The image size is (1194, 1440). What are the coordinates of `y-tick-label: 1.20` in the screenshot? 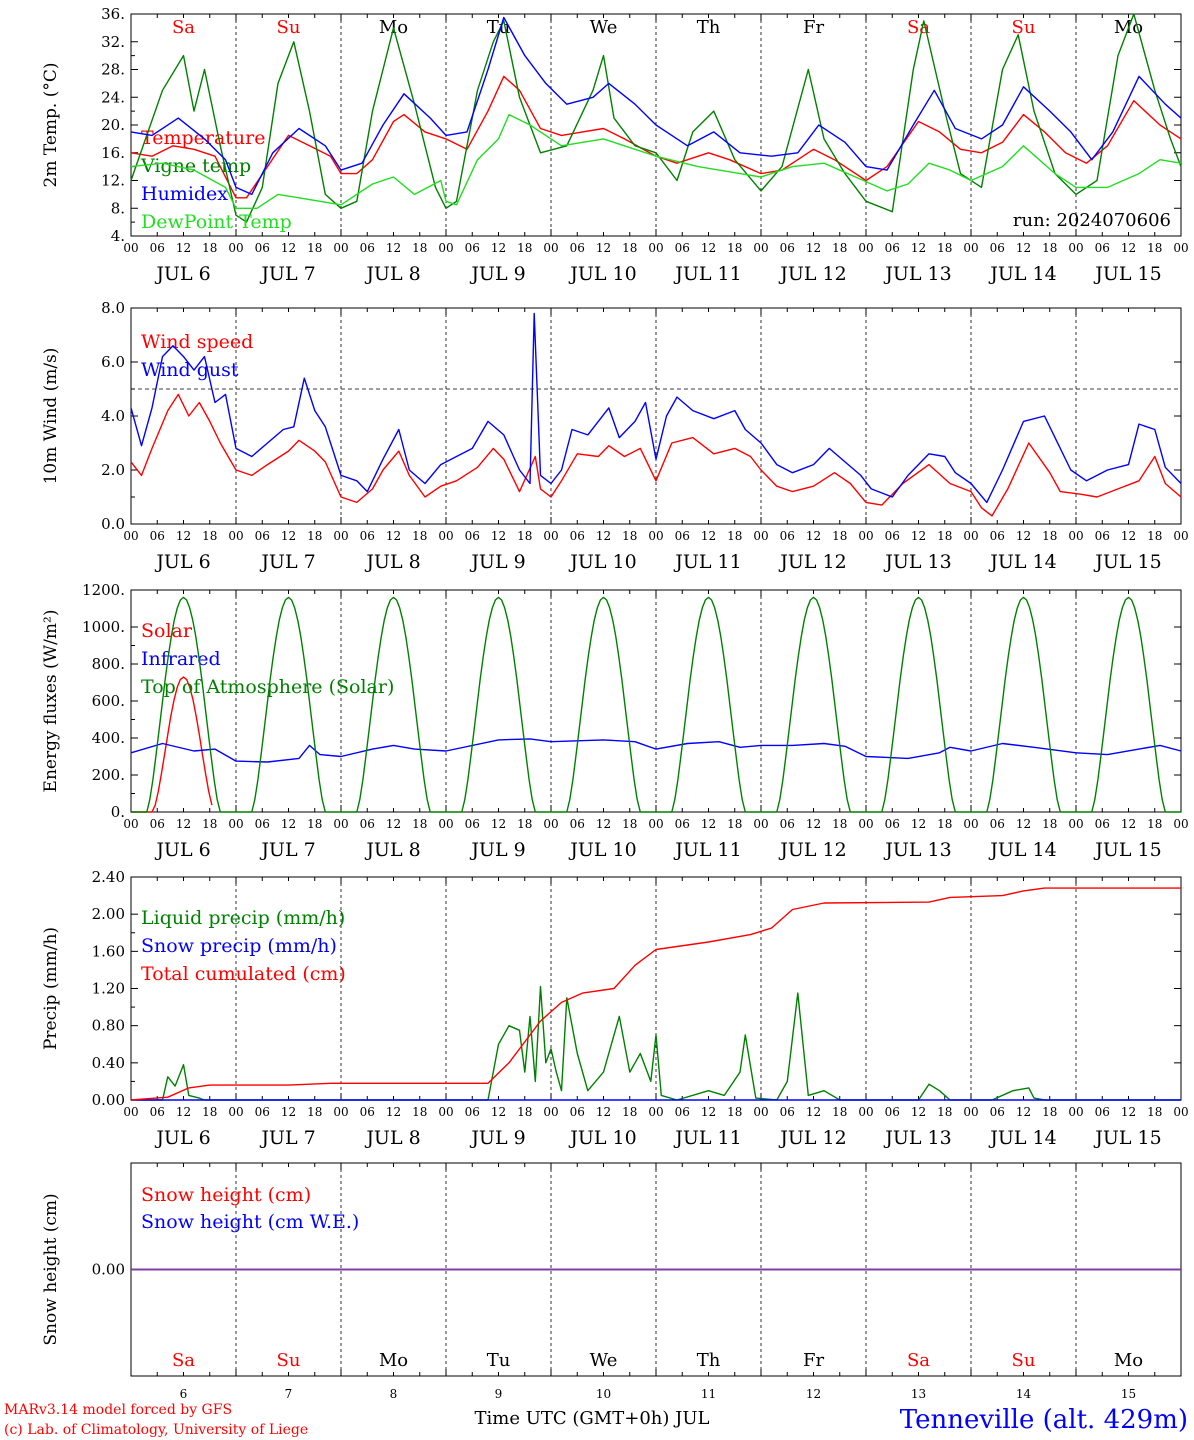 It's located at (108, 989).